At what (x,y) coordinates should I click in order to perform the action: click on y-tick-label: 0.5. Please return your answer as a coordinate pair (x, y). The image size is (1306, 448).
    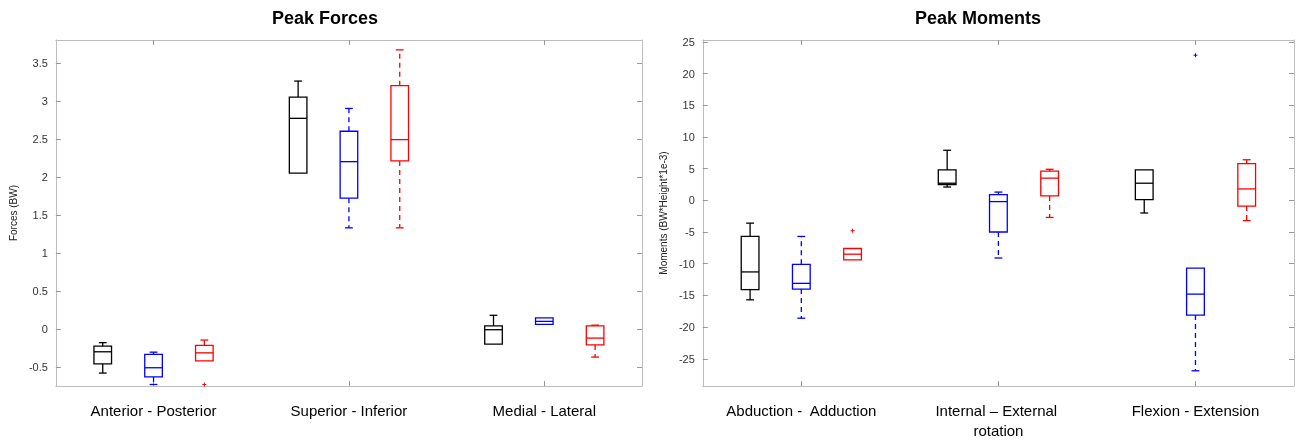
    Looking at the image, I should click on (40, 290).